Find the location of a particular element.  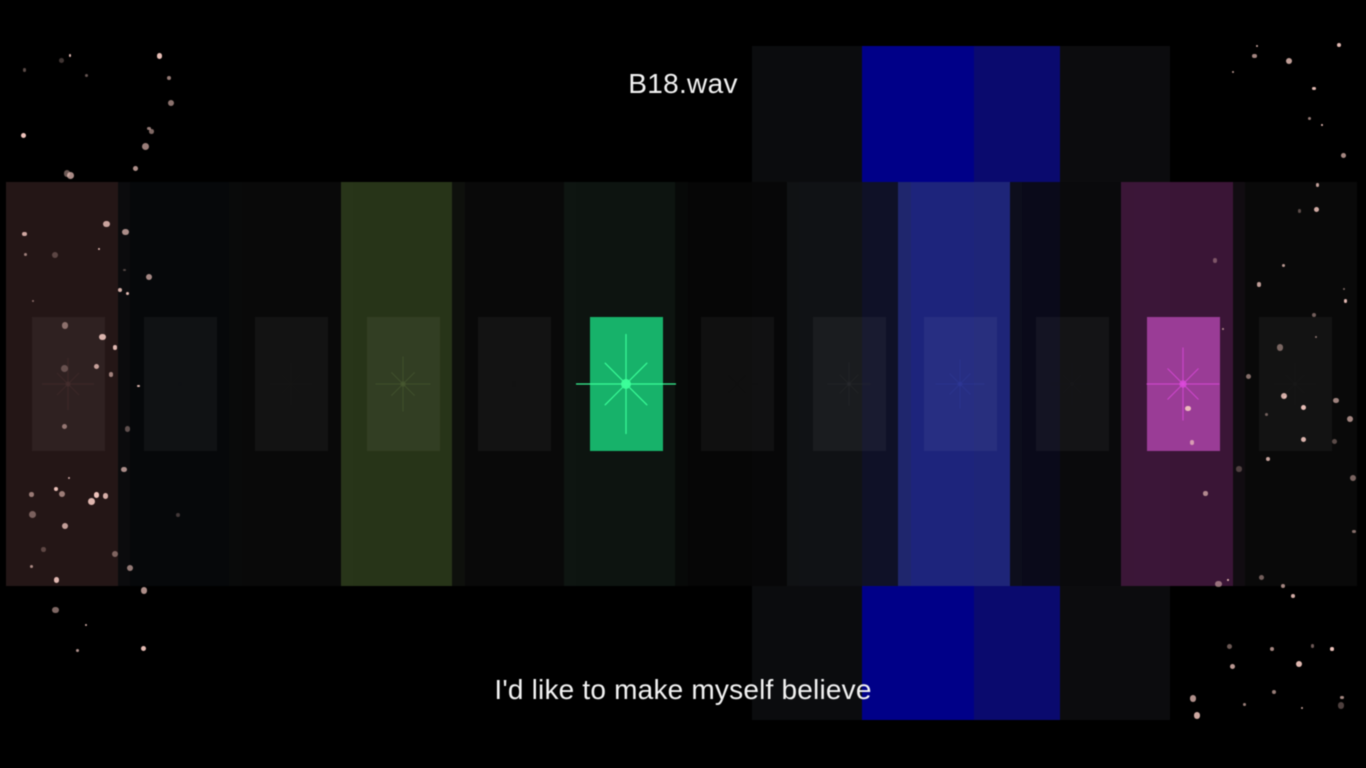

lyric-line: I'd like to make myself believe is located at coordinates (683, 689).